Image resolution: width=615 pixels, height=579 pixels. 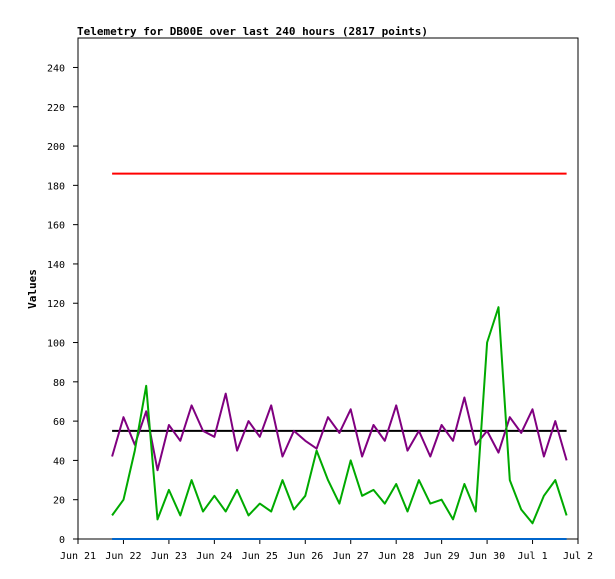 I want to click on y-tick-label: 40, so click(x=59, y=461).